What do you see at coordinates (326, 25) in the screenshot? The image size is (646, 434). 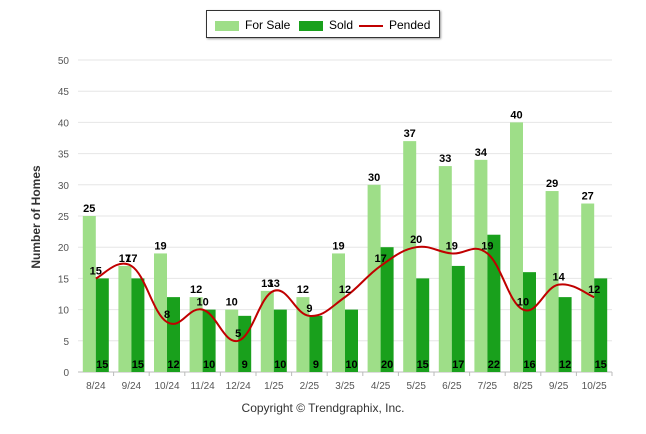 I see `legend-item-sold: Sold` at bounding box center [326, 25].